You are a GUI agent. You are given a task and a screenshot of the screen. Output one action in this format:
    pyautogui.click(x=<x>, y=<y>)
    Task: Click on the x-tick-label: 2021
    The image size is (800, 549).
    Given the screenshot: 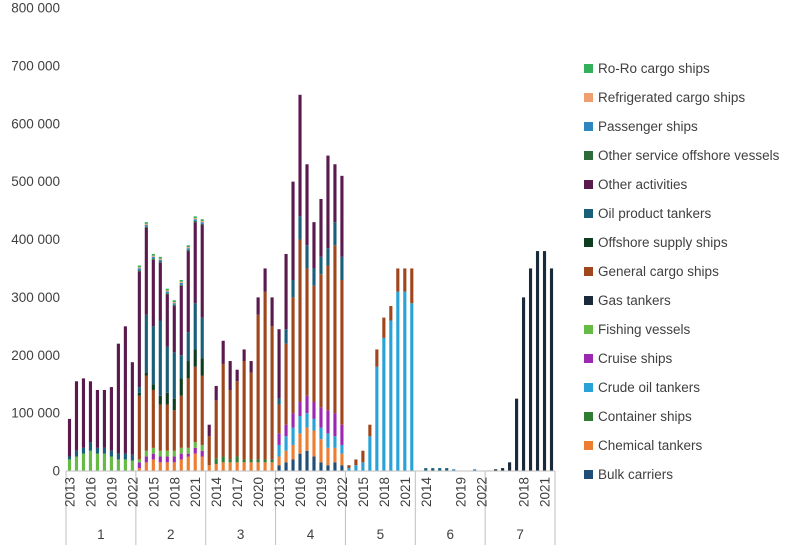 What is the action you would take?
    pyautogui.click(x=405, y=492)
    